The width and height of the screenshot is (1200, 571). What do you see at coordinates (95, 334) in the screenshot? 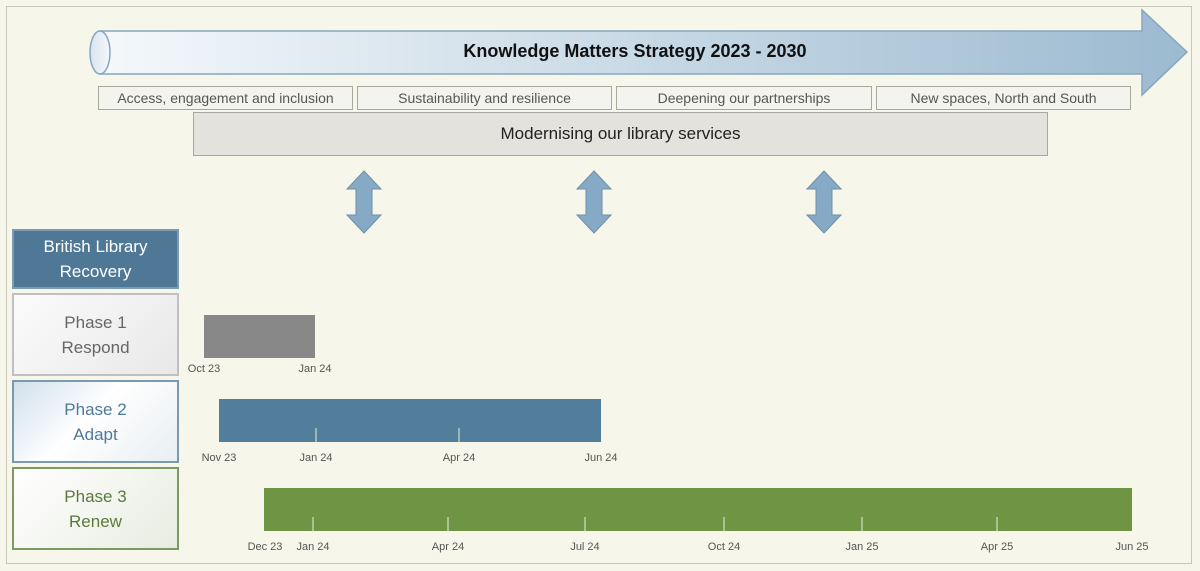
I see `phase-1-box: Phase 1 Respond` at bounding box center [95, 334].